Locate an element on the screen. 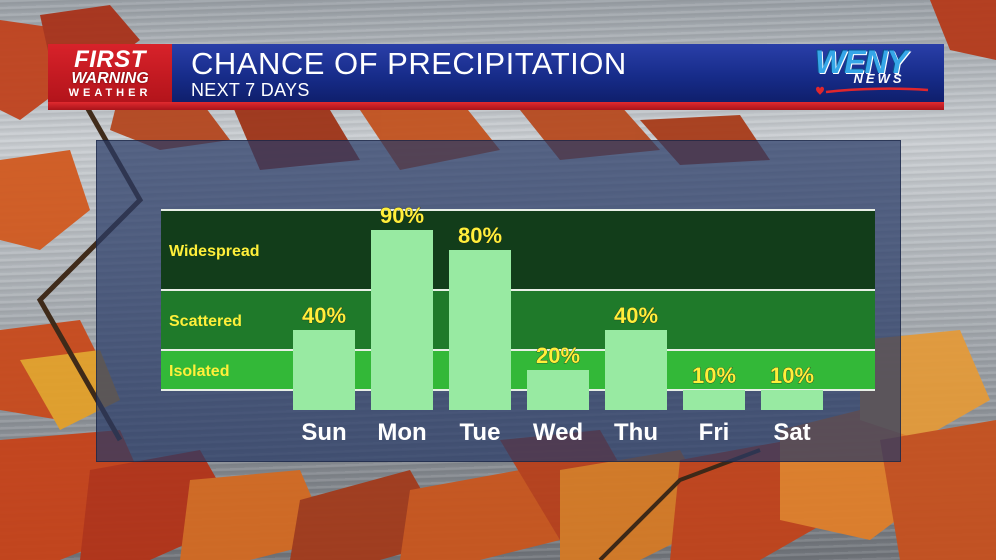 Image resolution: width=996 pixels, height=560 pixels. bar-sun is located at coordinates (324, 370).